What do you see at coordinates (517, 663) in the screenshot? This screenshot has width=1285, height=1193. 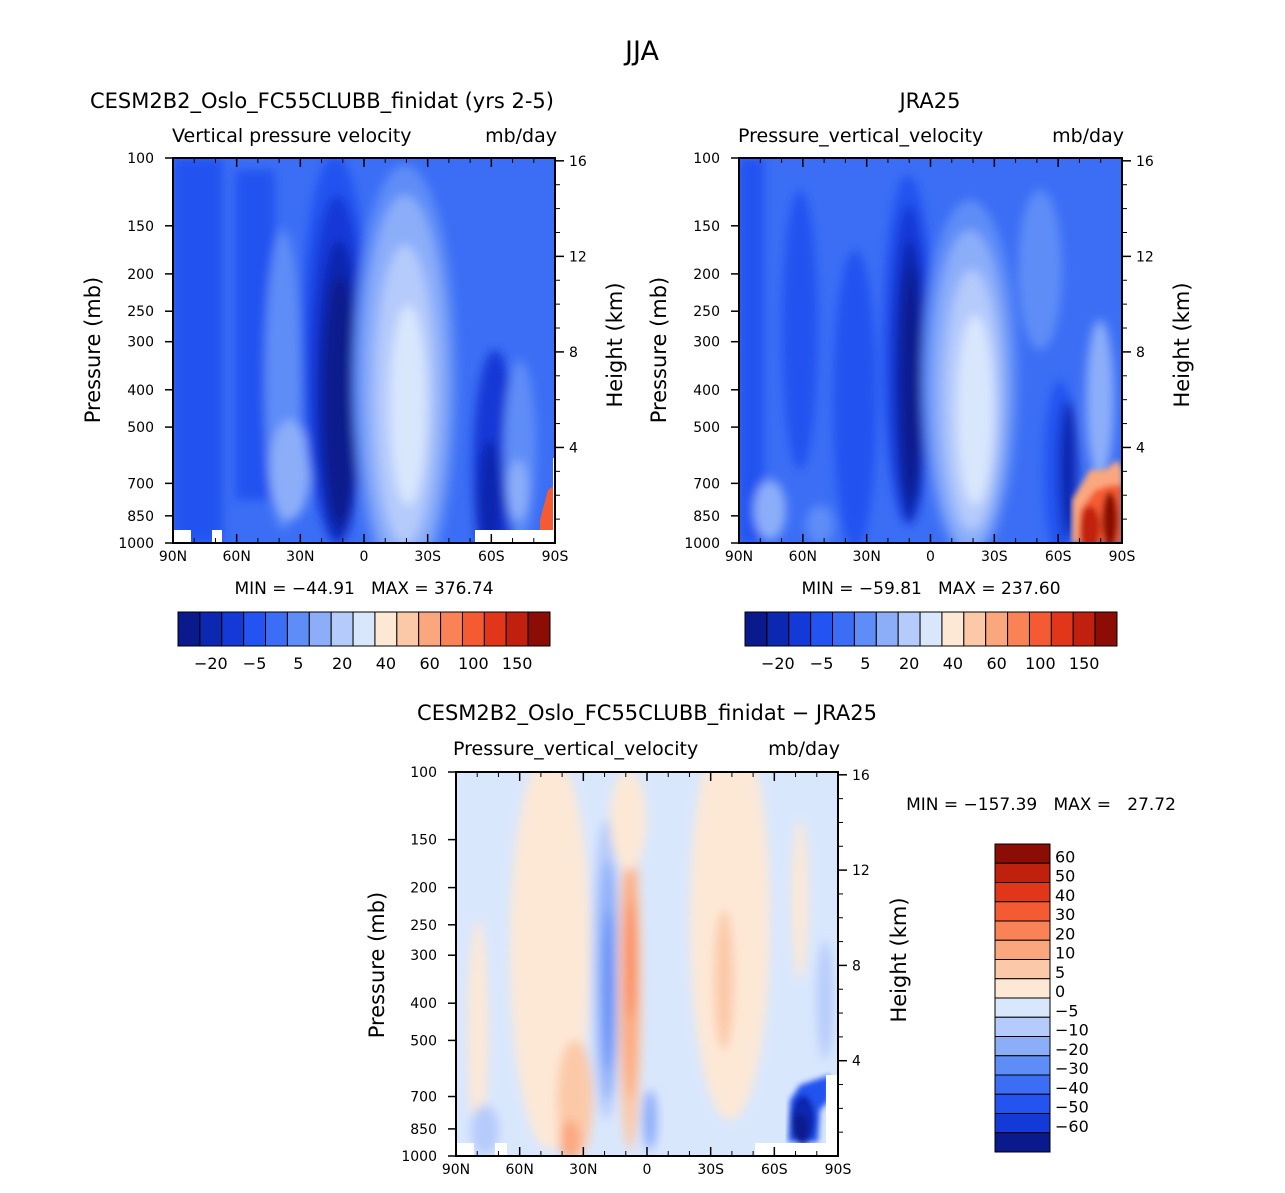 I see `colorbar-label: 150` at bounding box center [517, 663].